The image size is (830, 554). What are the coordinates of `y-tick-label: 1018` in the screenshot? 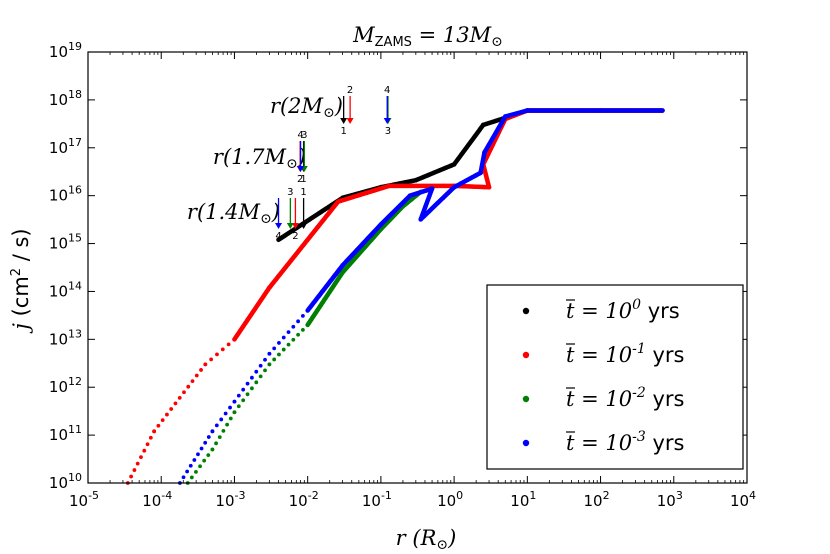 It's located at (65, 98).